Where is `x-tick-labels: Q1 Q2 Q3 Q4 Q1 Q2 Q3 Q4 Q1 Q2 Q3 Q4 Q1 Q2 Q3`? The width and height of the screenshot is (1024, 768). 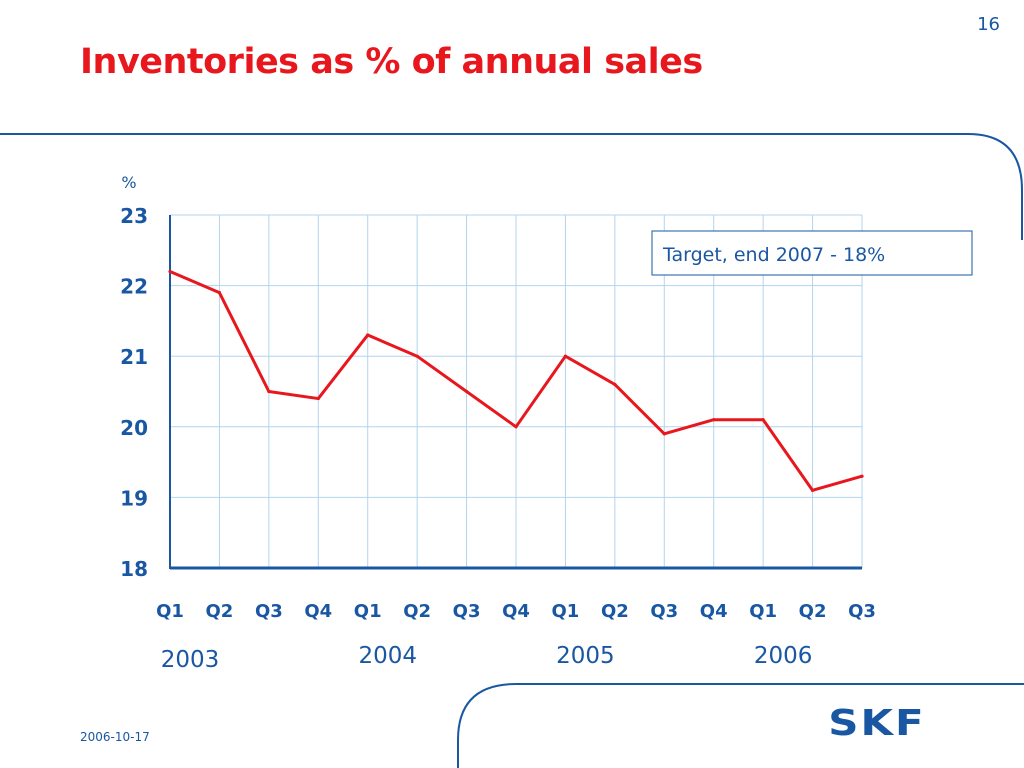 x-tick-labels: Q1 Q2 Q3 Q4 Q1 Q2 Q3 Q4 Q1 Q2 Q3 Q4 Q1 Q2 Q3 is located at coordinates (516, 611).